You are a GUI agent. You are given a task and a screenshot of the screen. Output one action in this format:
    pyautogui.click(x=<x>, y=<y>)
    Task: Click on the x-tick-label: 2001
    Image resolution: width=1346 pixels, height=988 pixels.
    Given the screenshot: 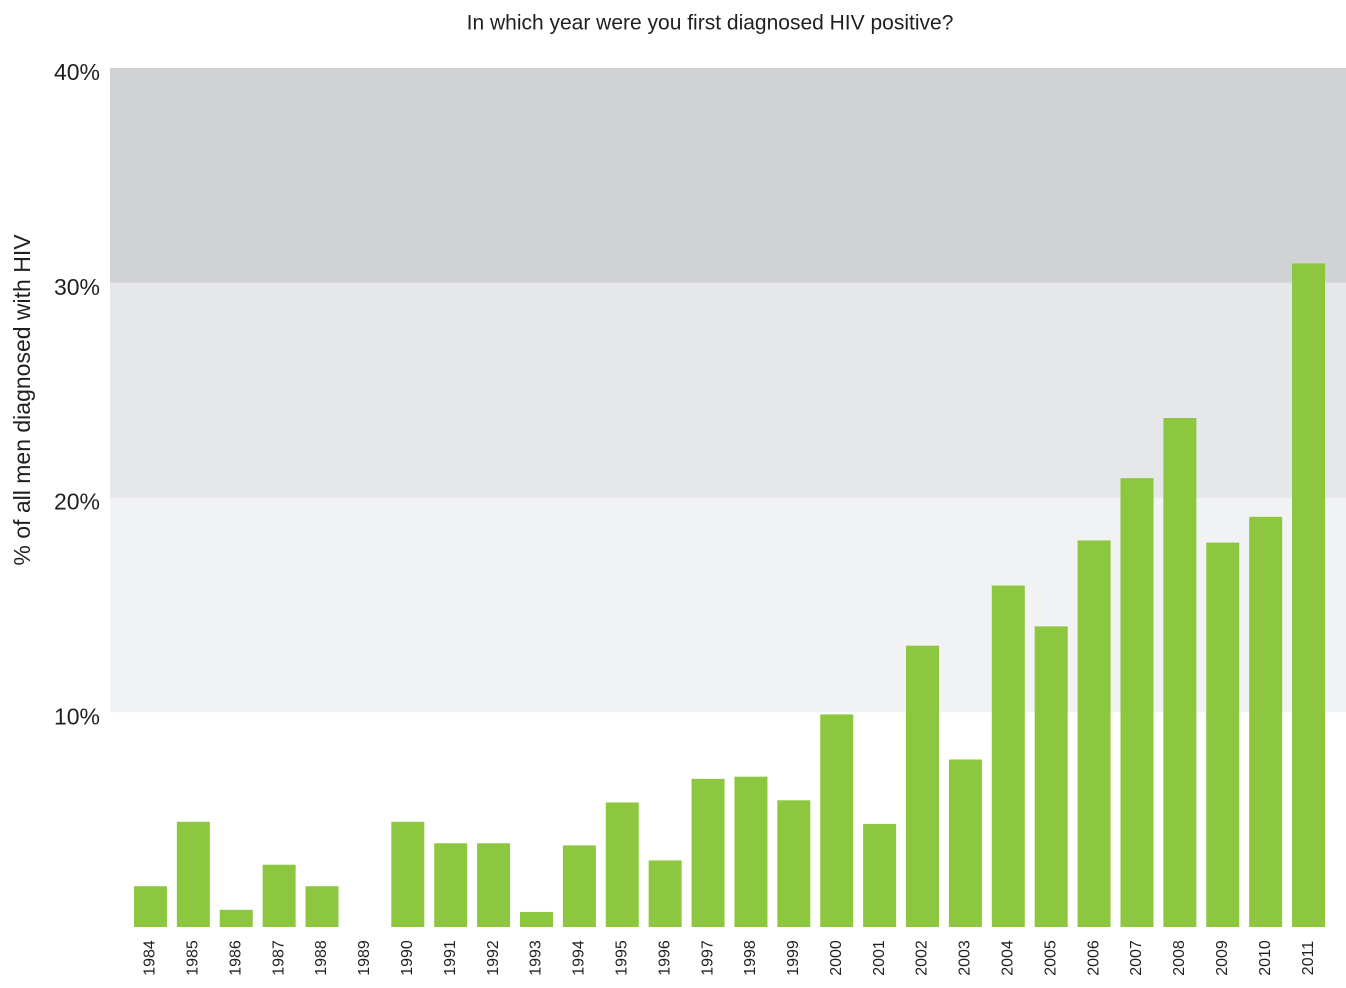 What is the action you would take?
    pyautogui.click(x=879, y=958)
    